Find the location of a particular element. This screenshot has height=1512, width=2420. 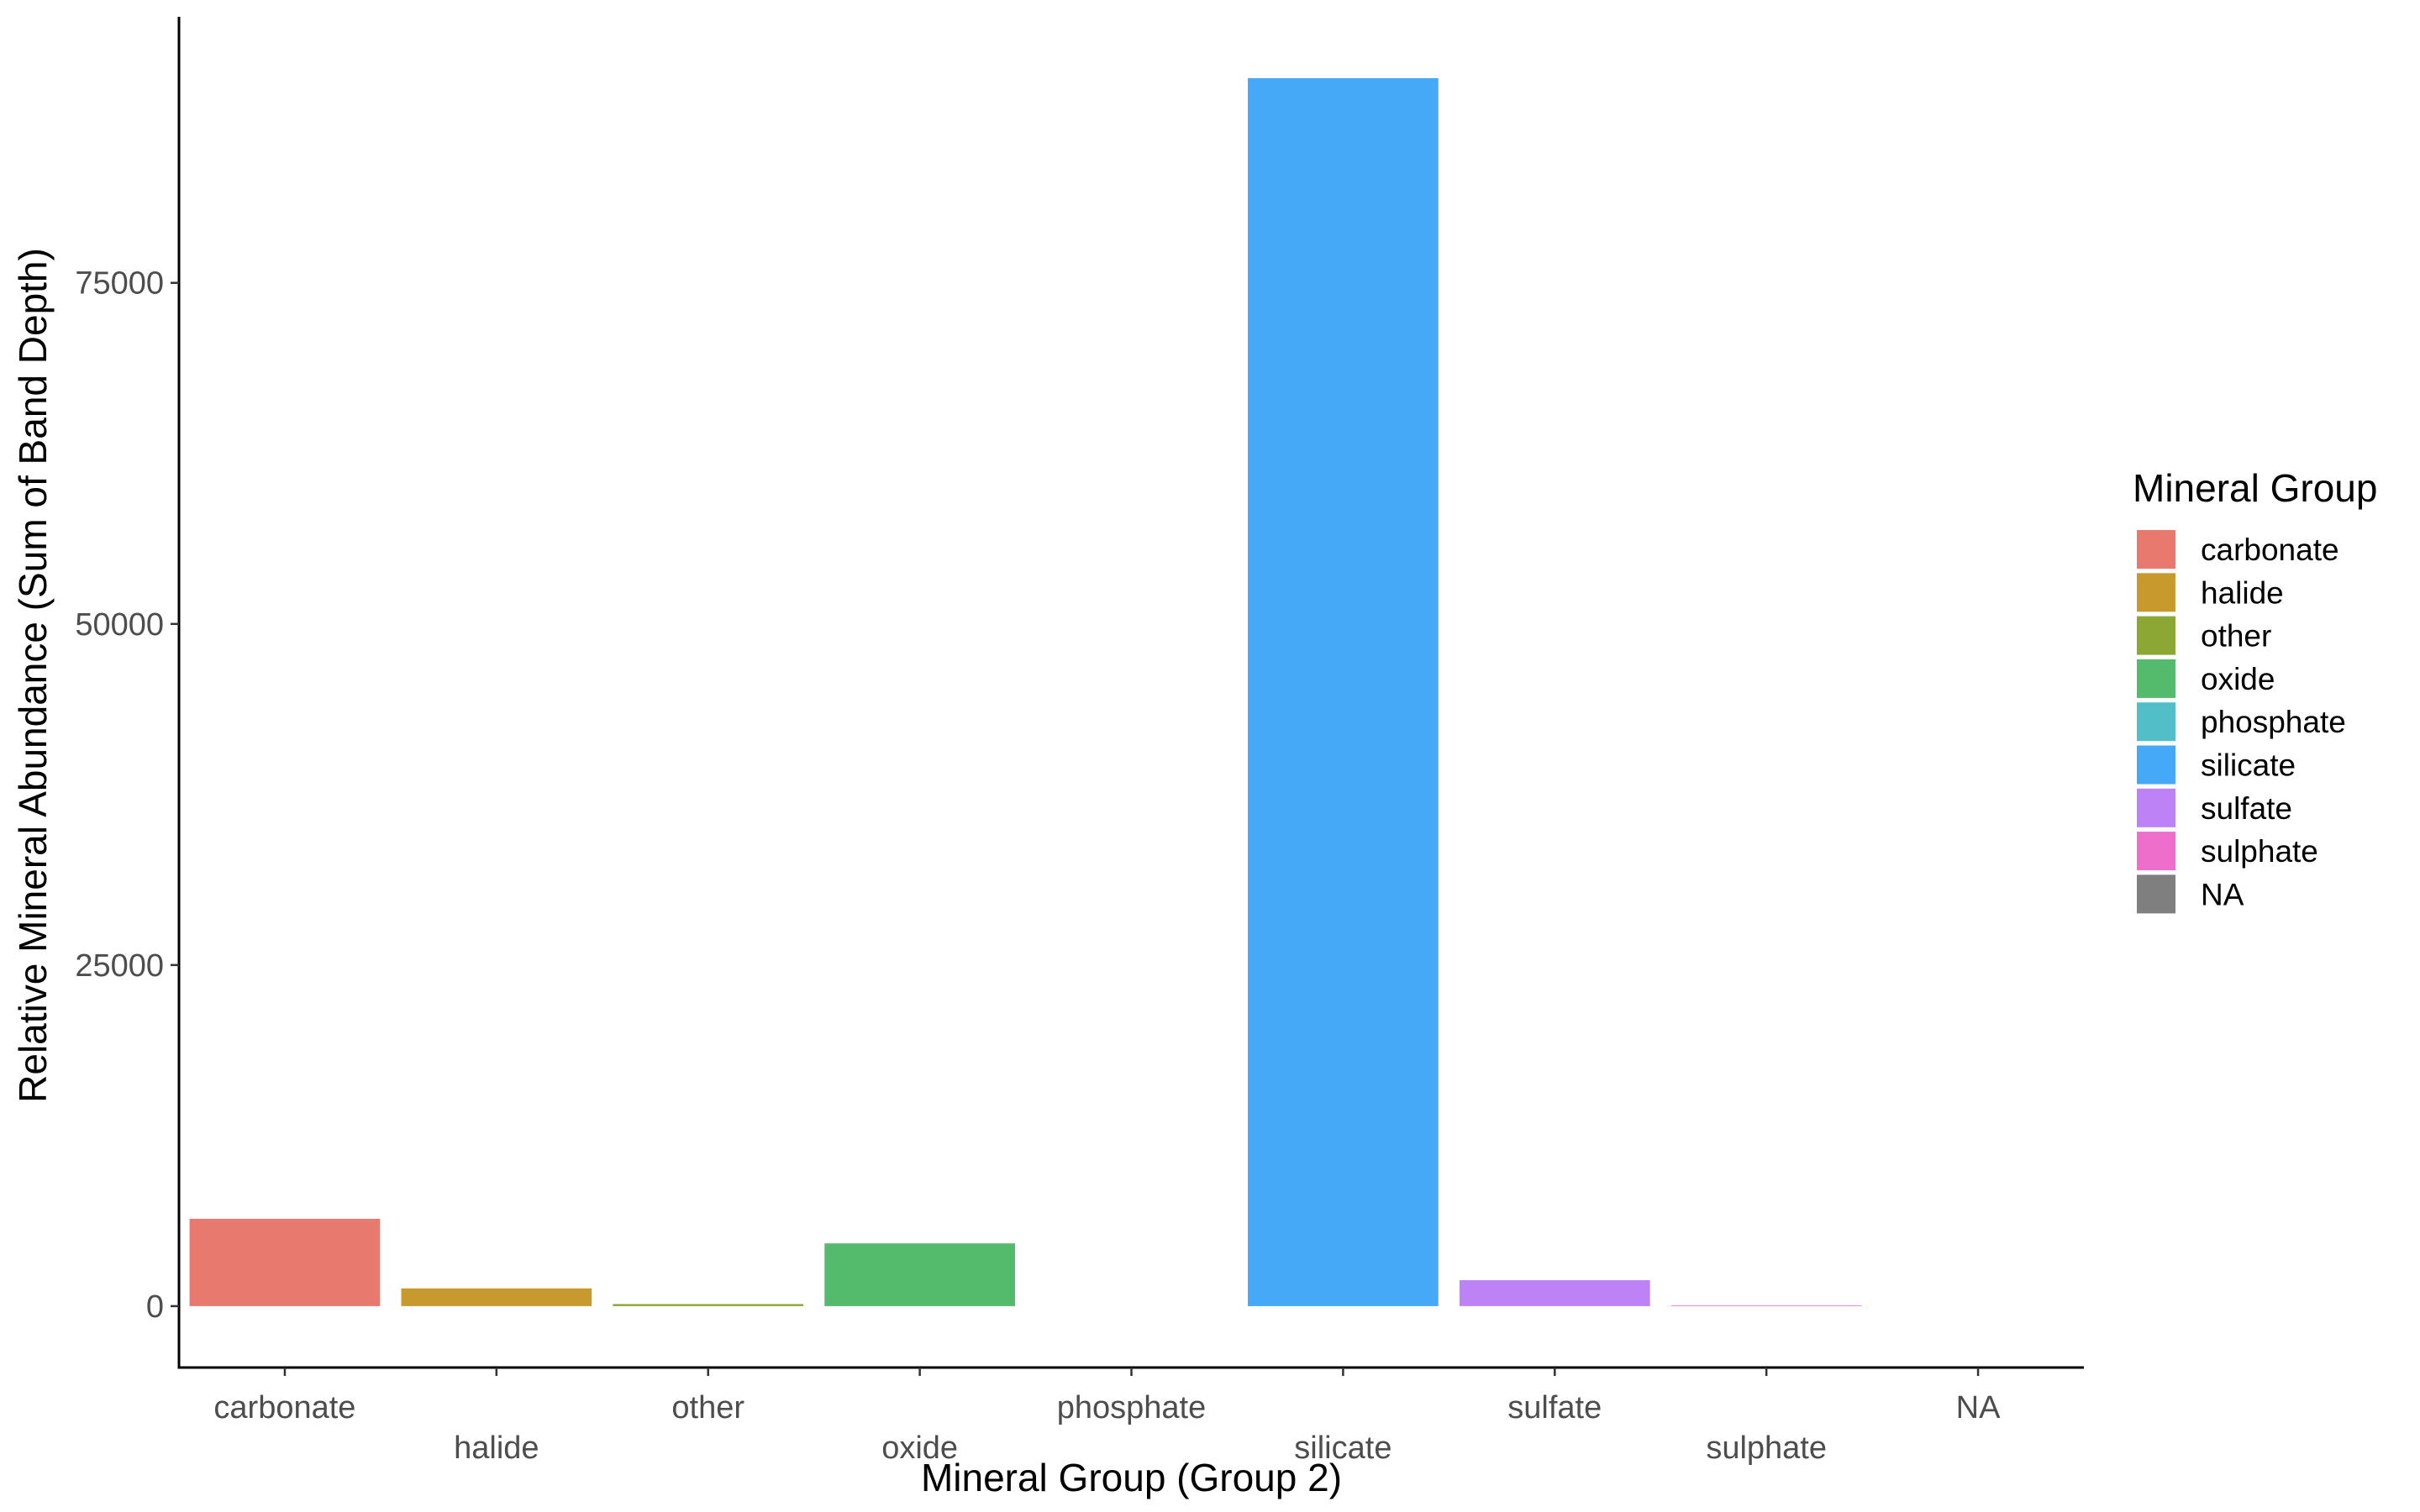

x-tick-label-na: NA is located at coordinates (1979, 1407).